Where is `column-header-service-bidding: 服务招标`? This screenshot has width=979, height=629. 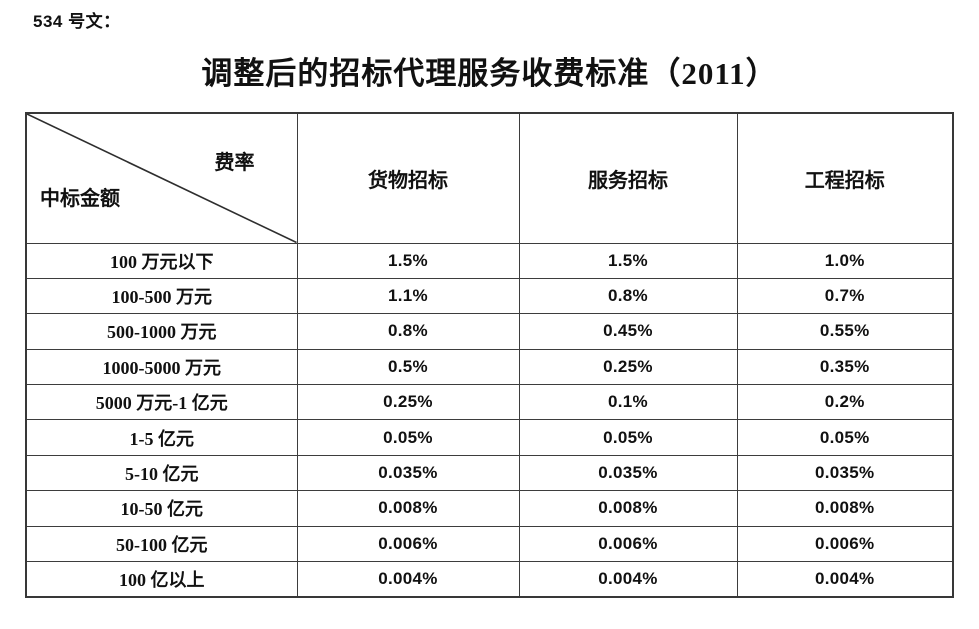 column-header-service-bidding: 服务招标 is located at coordinates (628, 178).